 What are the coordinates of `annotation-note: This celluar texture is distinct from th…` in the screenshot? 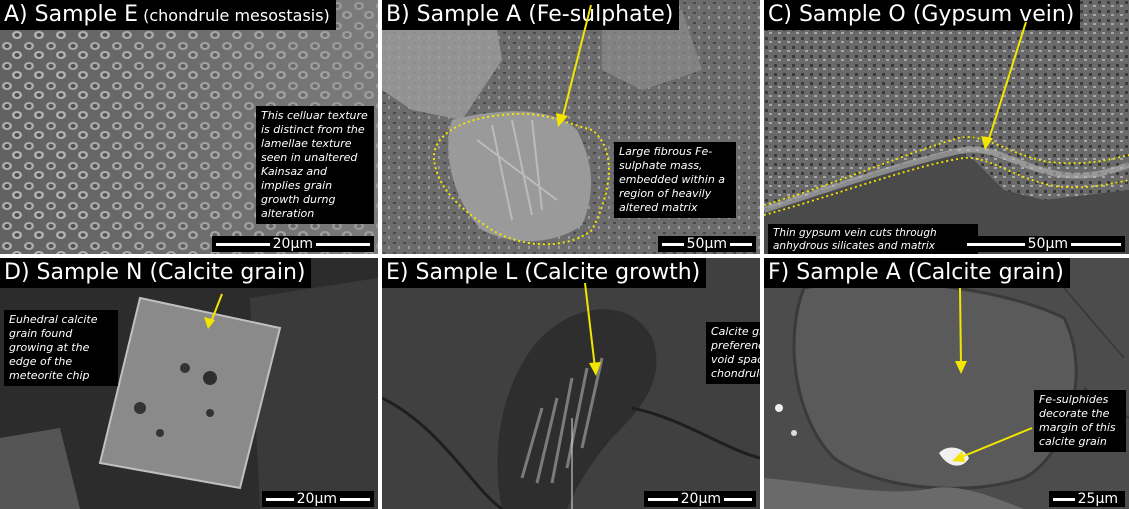 It's located at (315, 165).